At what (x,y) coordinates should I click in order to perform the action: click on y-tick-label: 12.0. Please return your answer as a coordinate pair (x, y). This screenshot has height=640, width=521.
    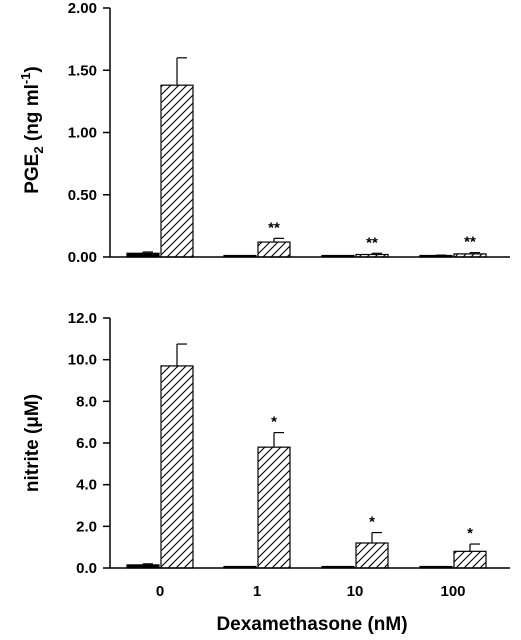
    Looking at the image, I should click on (82, 318).